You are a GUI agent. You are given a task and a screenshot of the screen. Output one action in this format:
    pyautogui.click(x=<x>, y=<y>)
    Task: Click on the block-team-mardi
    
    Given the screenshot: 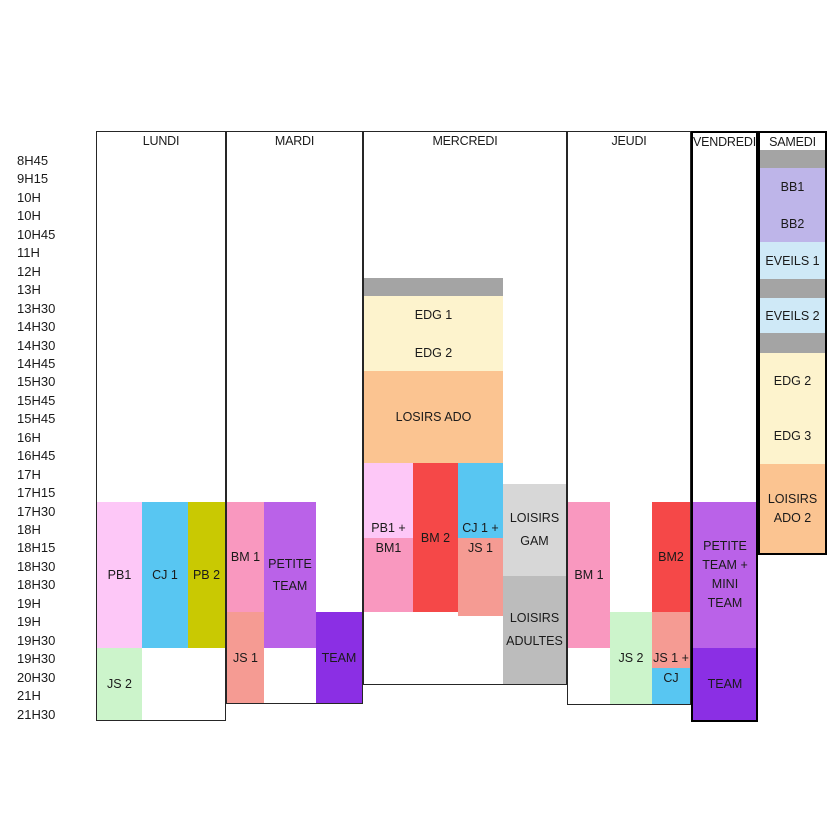 What is the action you would take?
    pyautogui.click(x=339, y=657)
    